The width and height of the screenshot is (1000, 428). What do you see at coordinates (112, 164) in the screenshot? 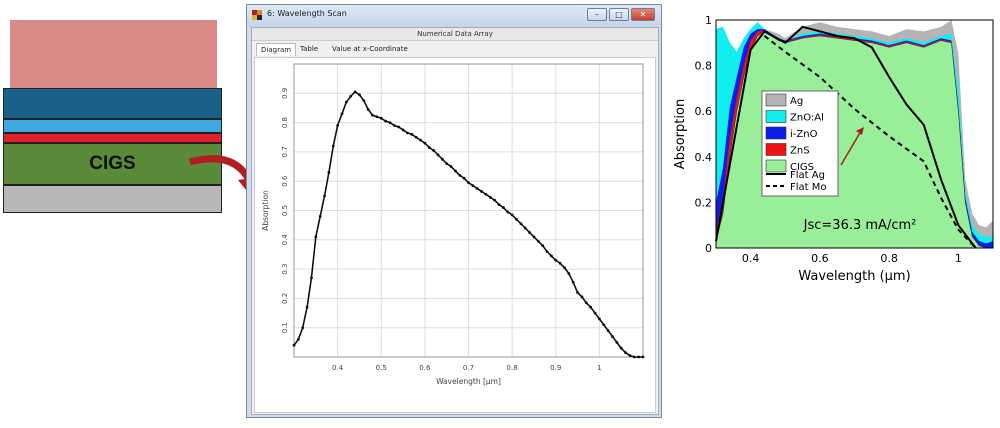
I see `cigs-layer: CIGS` at bounding box center [112, 164].